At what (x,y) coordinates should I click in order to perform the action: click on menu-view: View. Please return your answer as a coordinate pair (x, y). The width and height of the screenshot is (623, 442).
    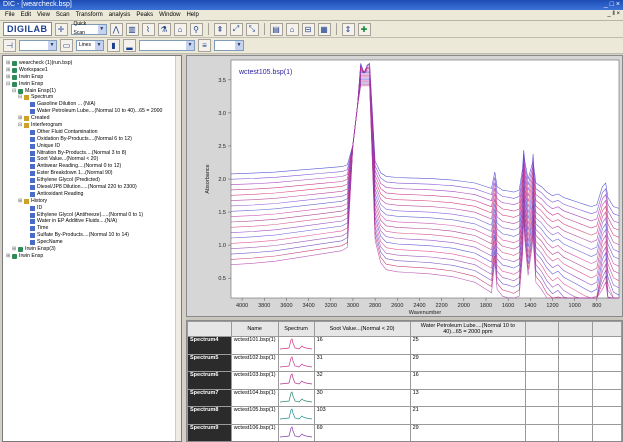
    Looking at the image, I should click on (43, 15).